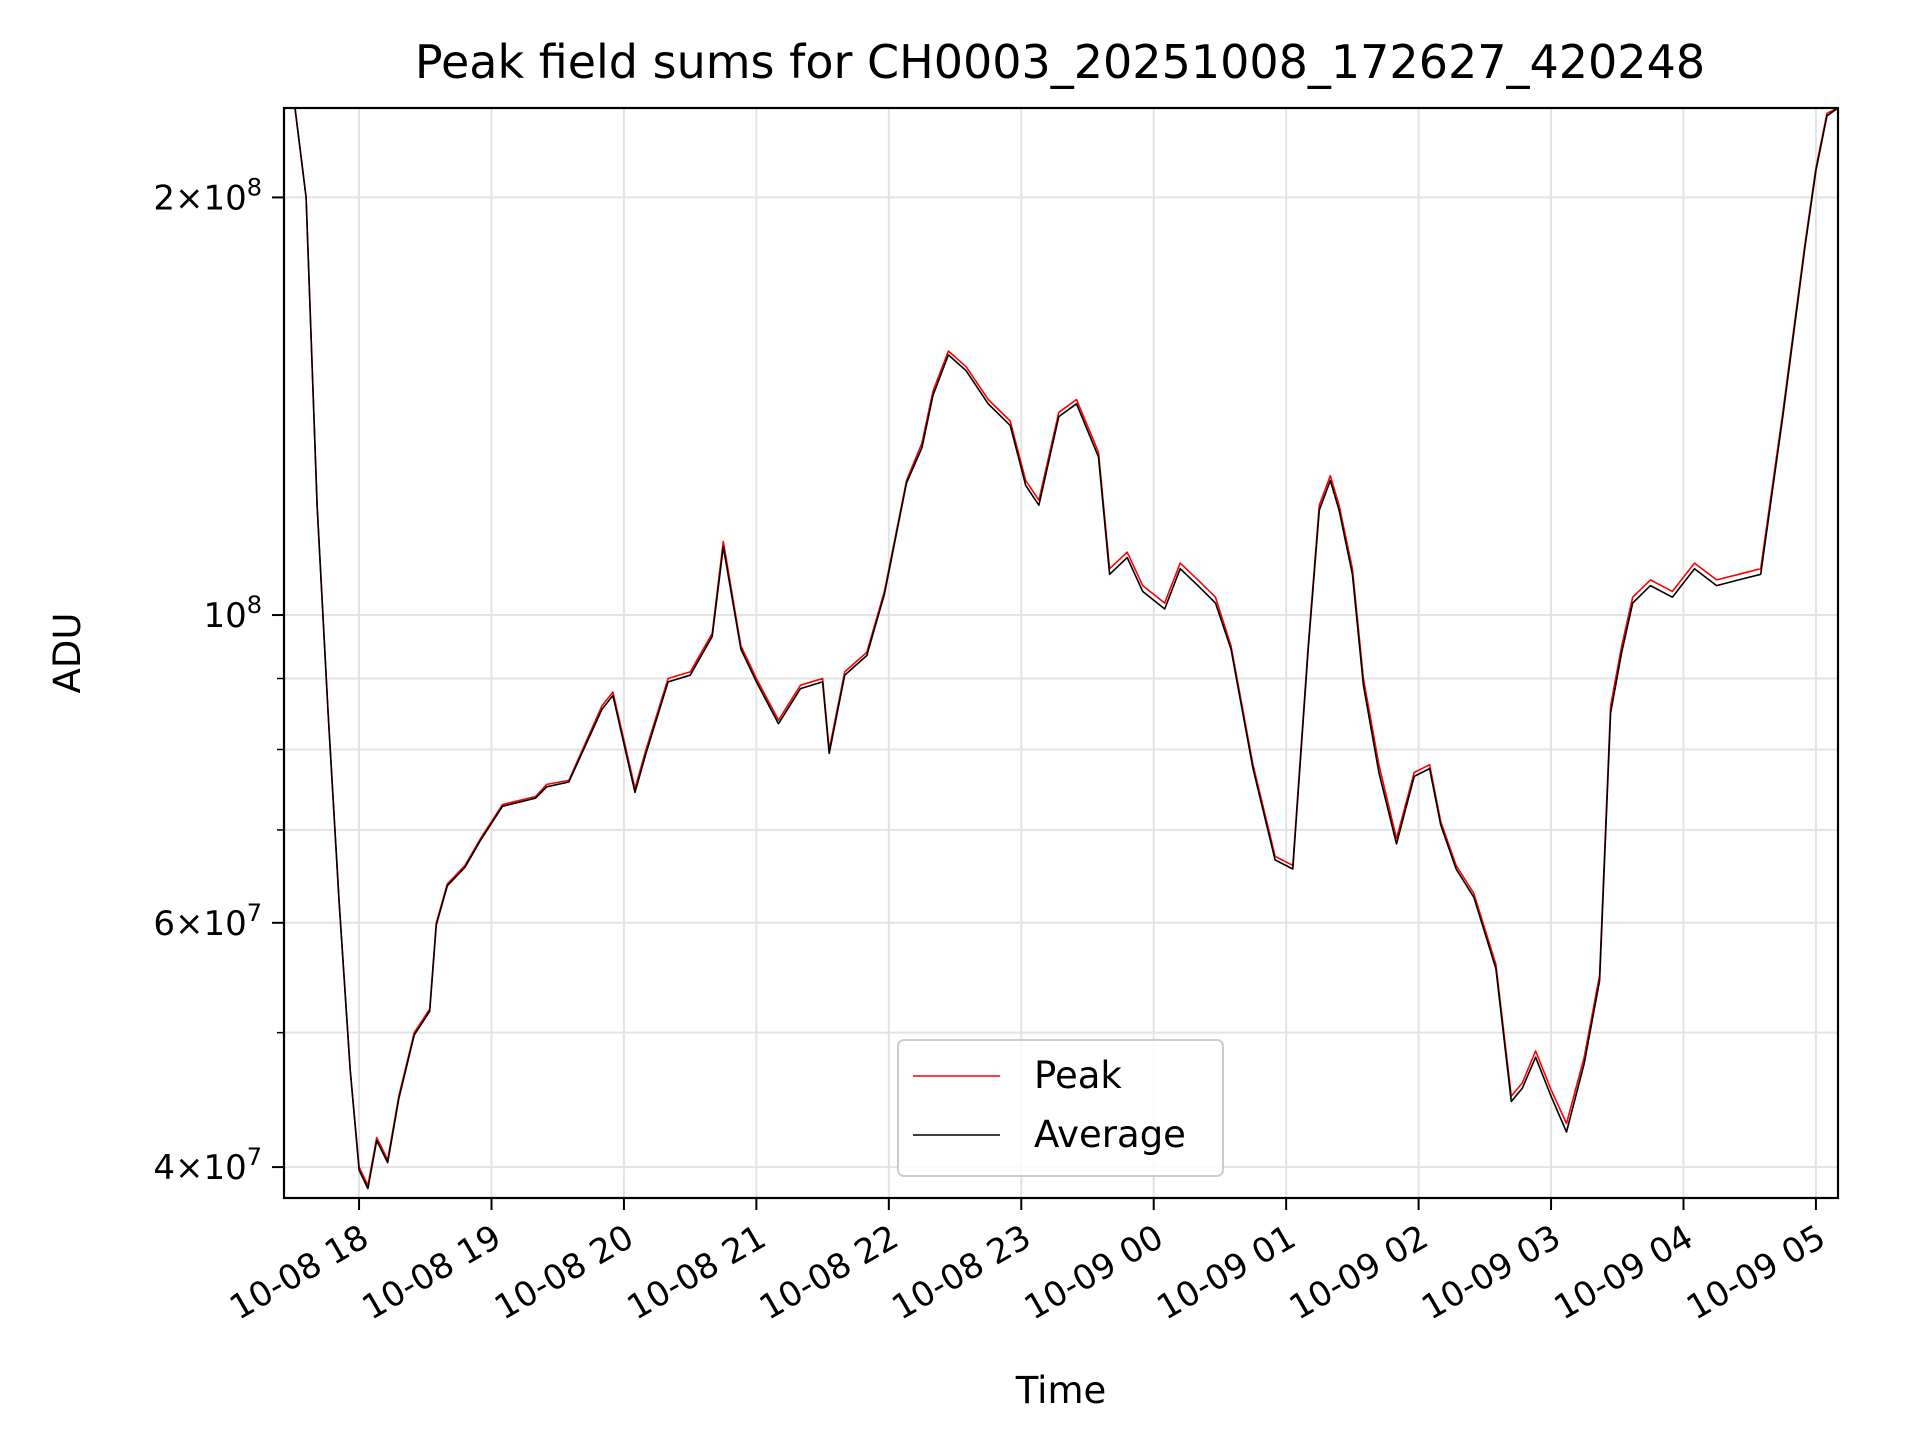 The height and width of the screenshot is (1440, 1920). What do you see at coordinates (67, 653) in the screenshot?
I see `y-axis-label: ADU` at bounding box center [67, 653].